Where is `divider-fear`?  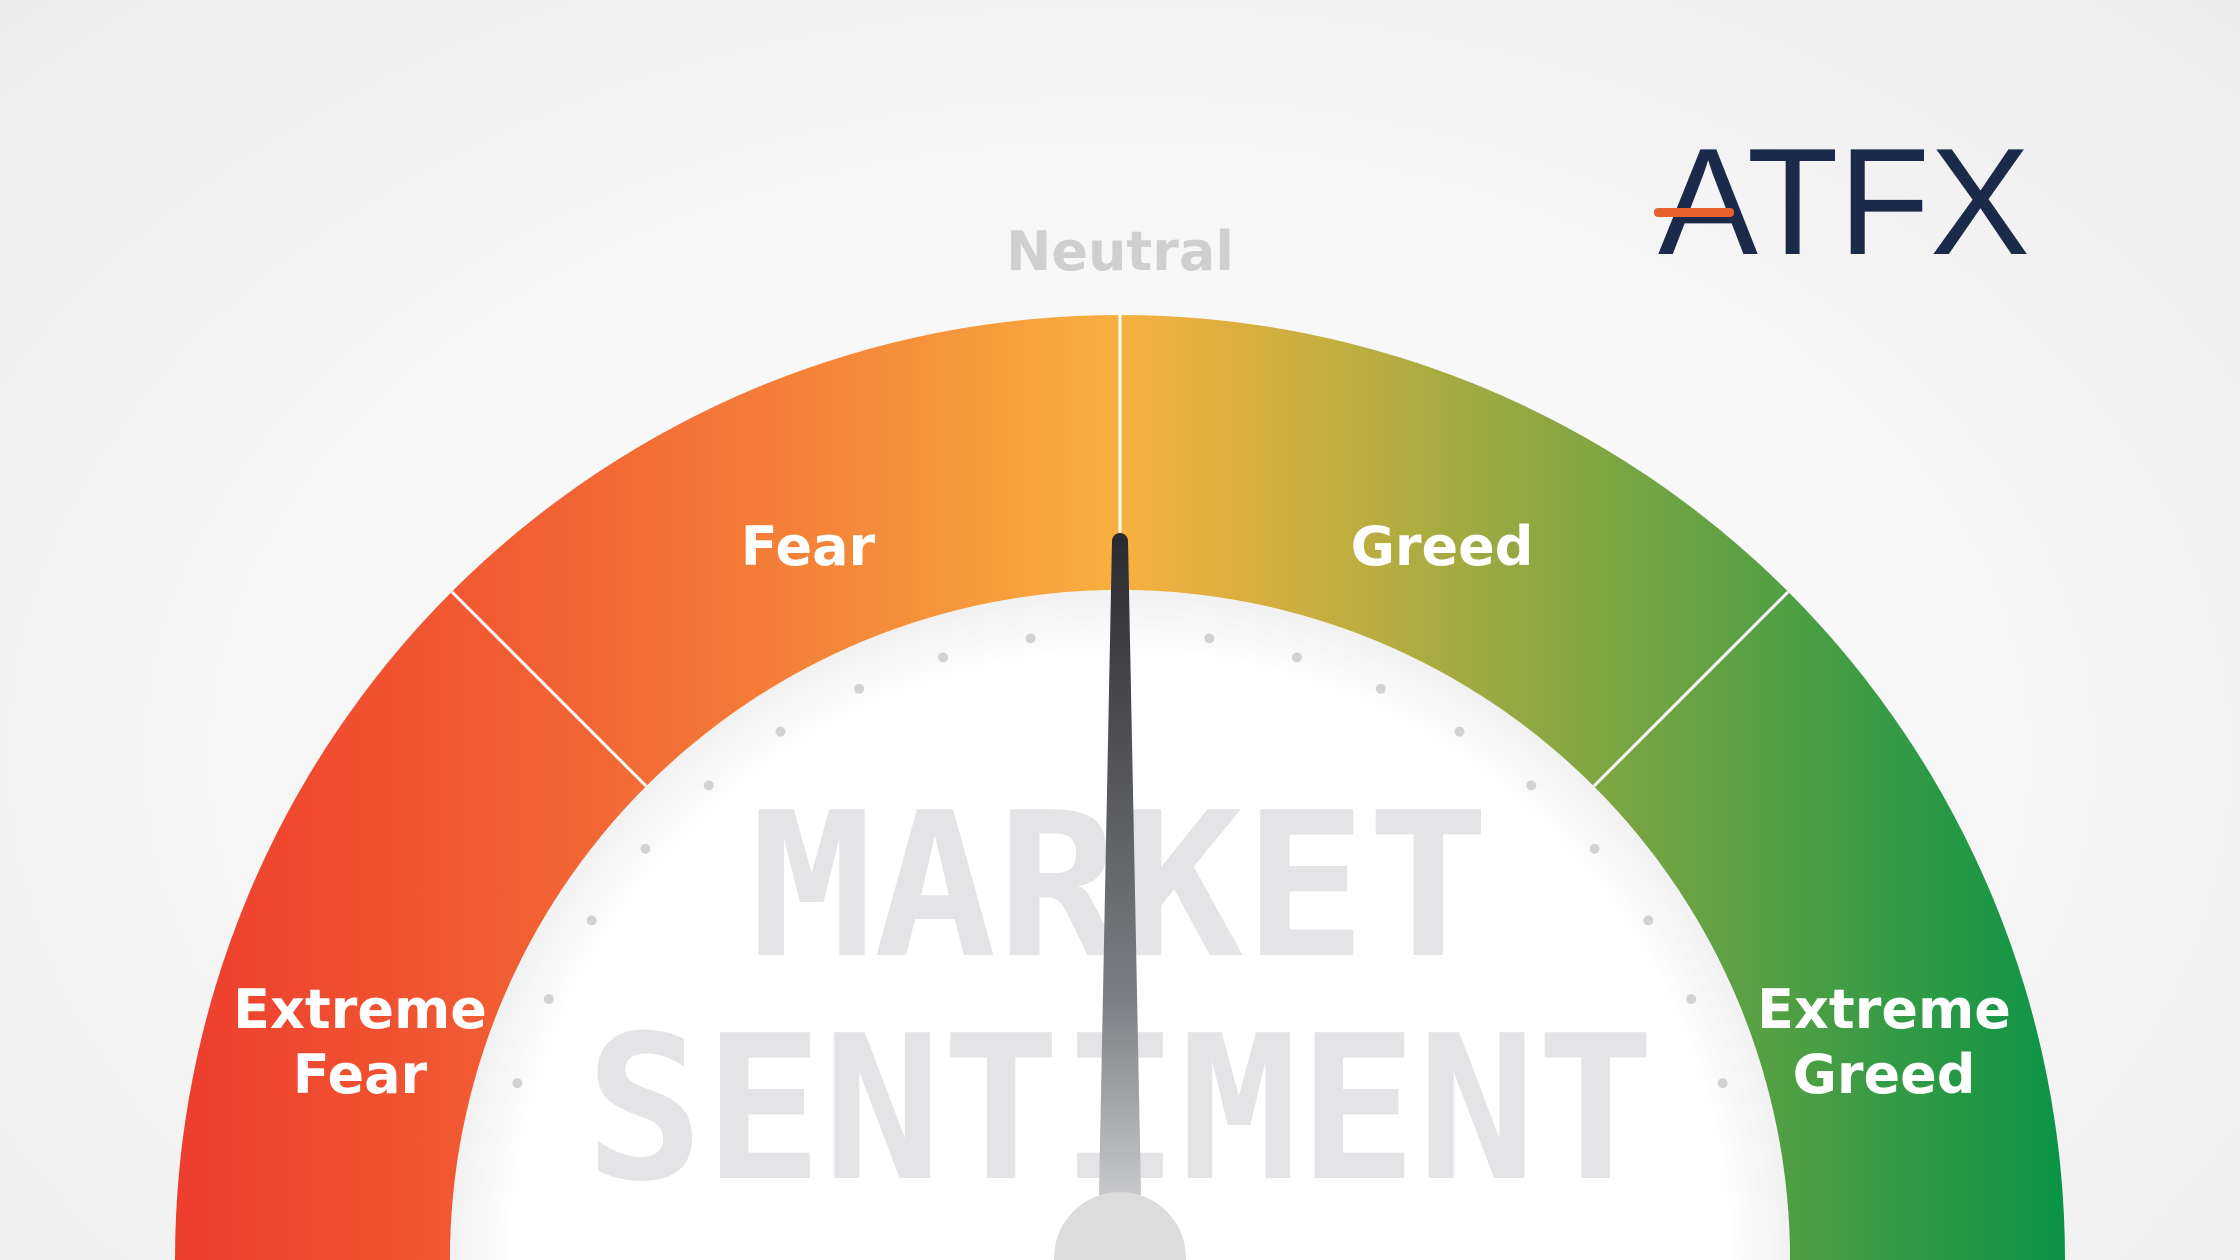 divider-fear is located at coordinates (549, 689).